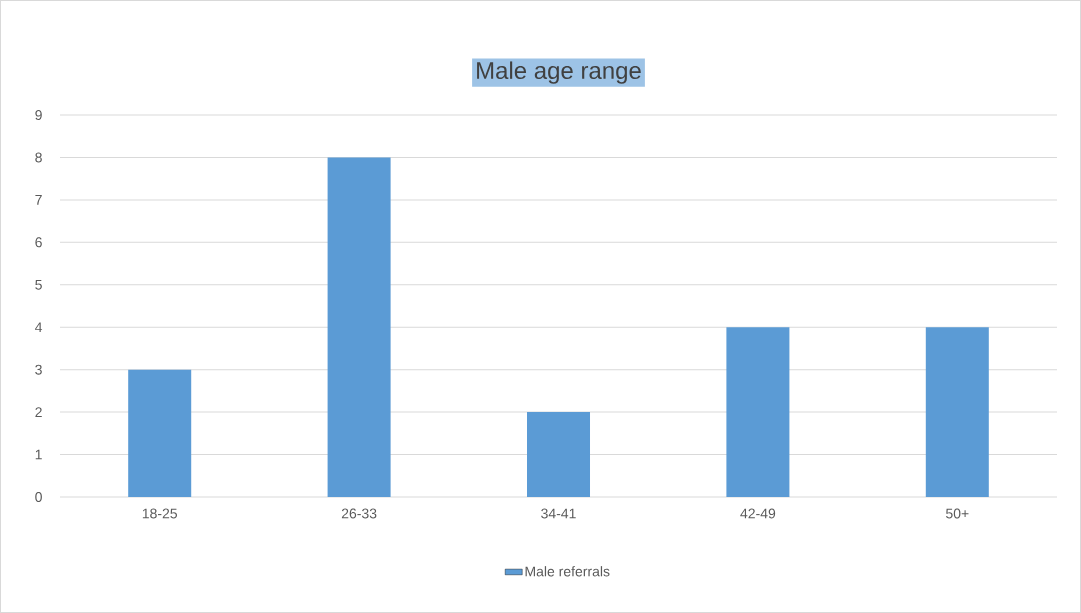 The image size is (1081, 613). What do you see at coordinates (38, 157) in the screenshot?
I see `y-tick-label: 8` at bounding box center [38, 157].